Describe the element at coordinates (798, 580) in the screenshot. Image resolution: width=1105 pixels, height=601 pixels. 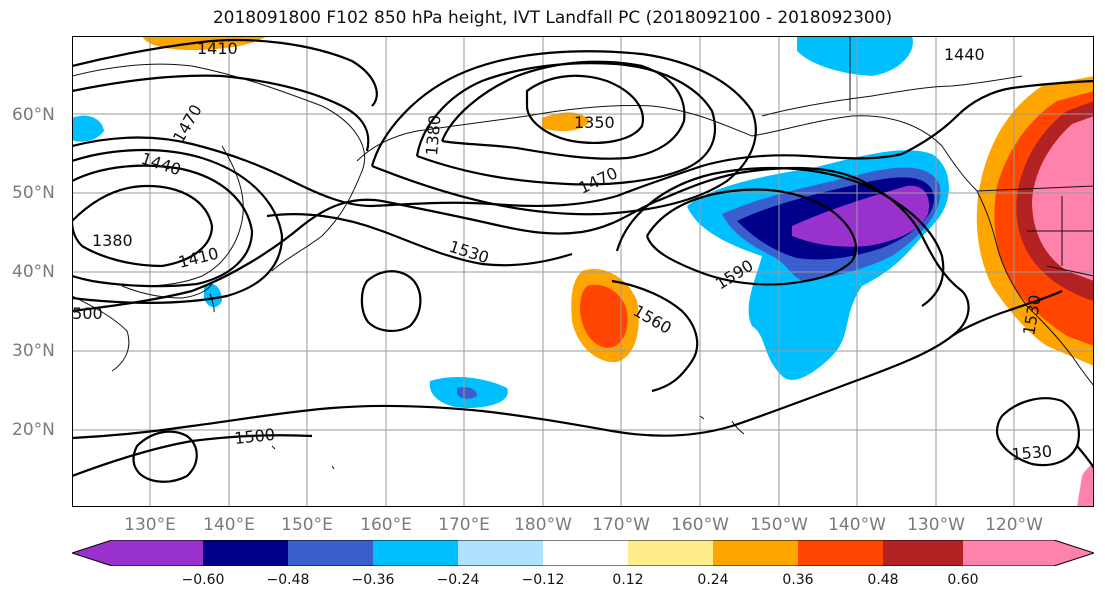
I see `colorbar-tick-pos036: 0.36` at that location.